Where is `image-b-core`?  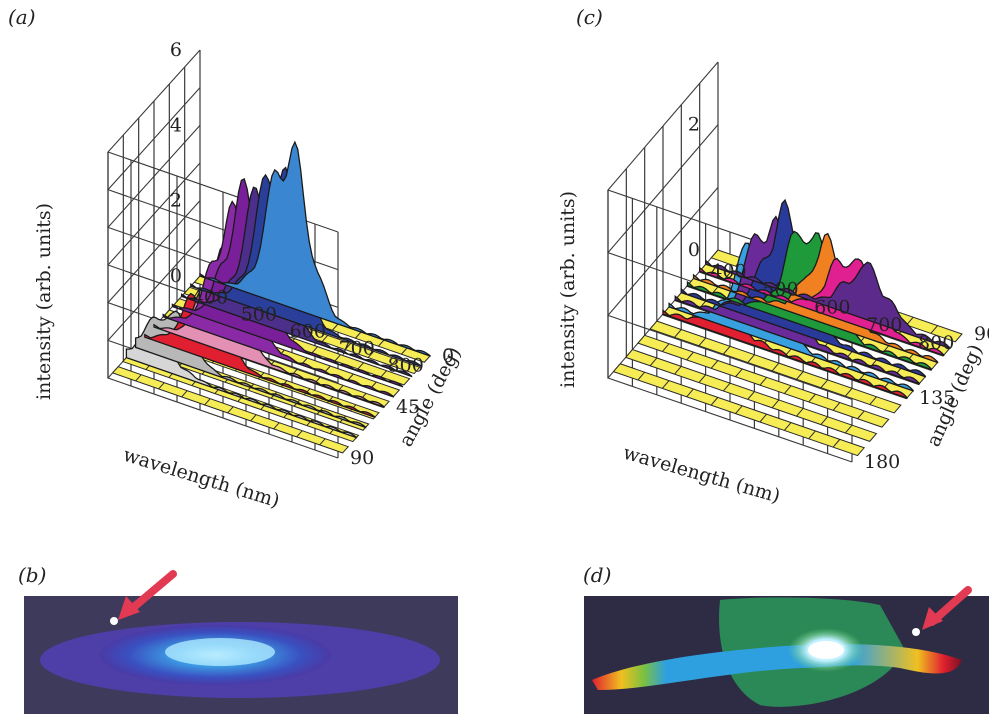 image-b-core is located at coordinates (220, 652).